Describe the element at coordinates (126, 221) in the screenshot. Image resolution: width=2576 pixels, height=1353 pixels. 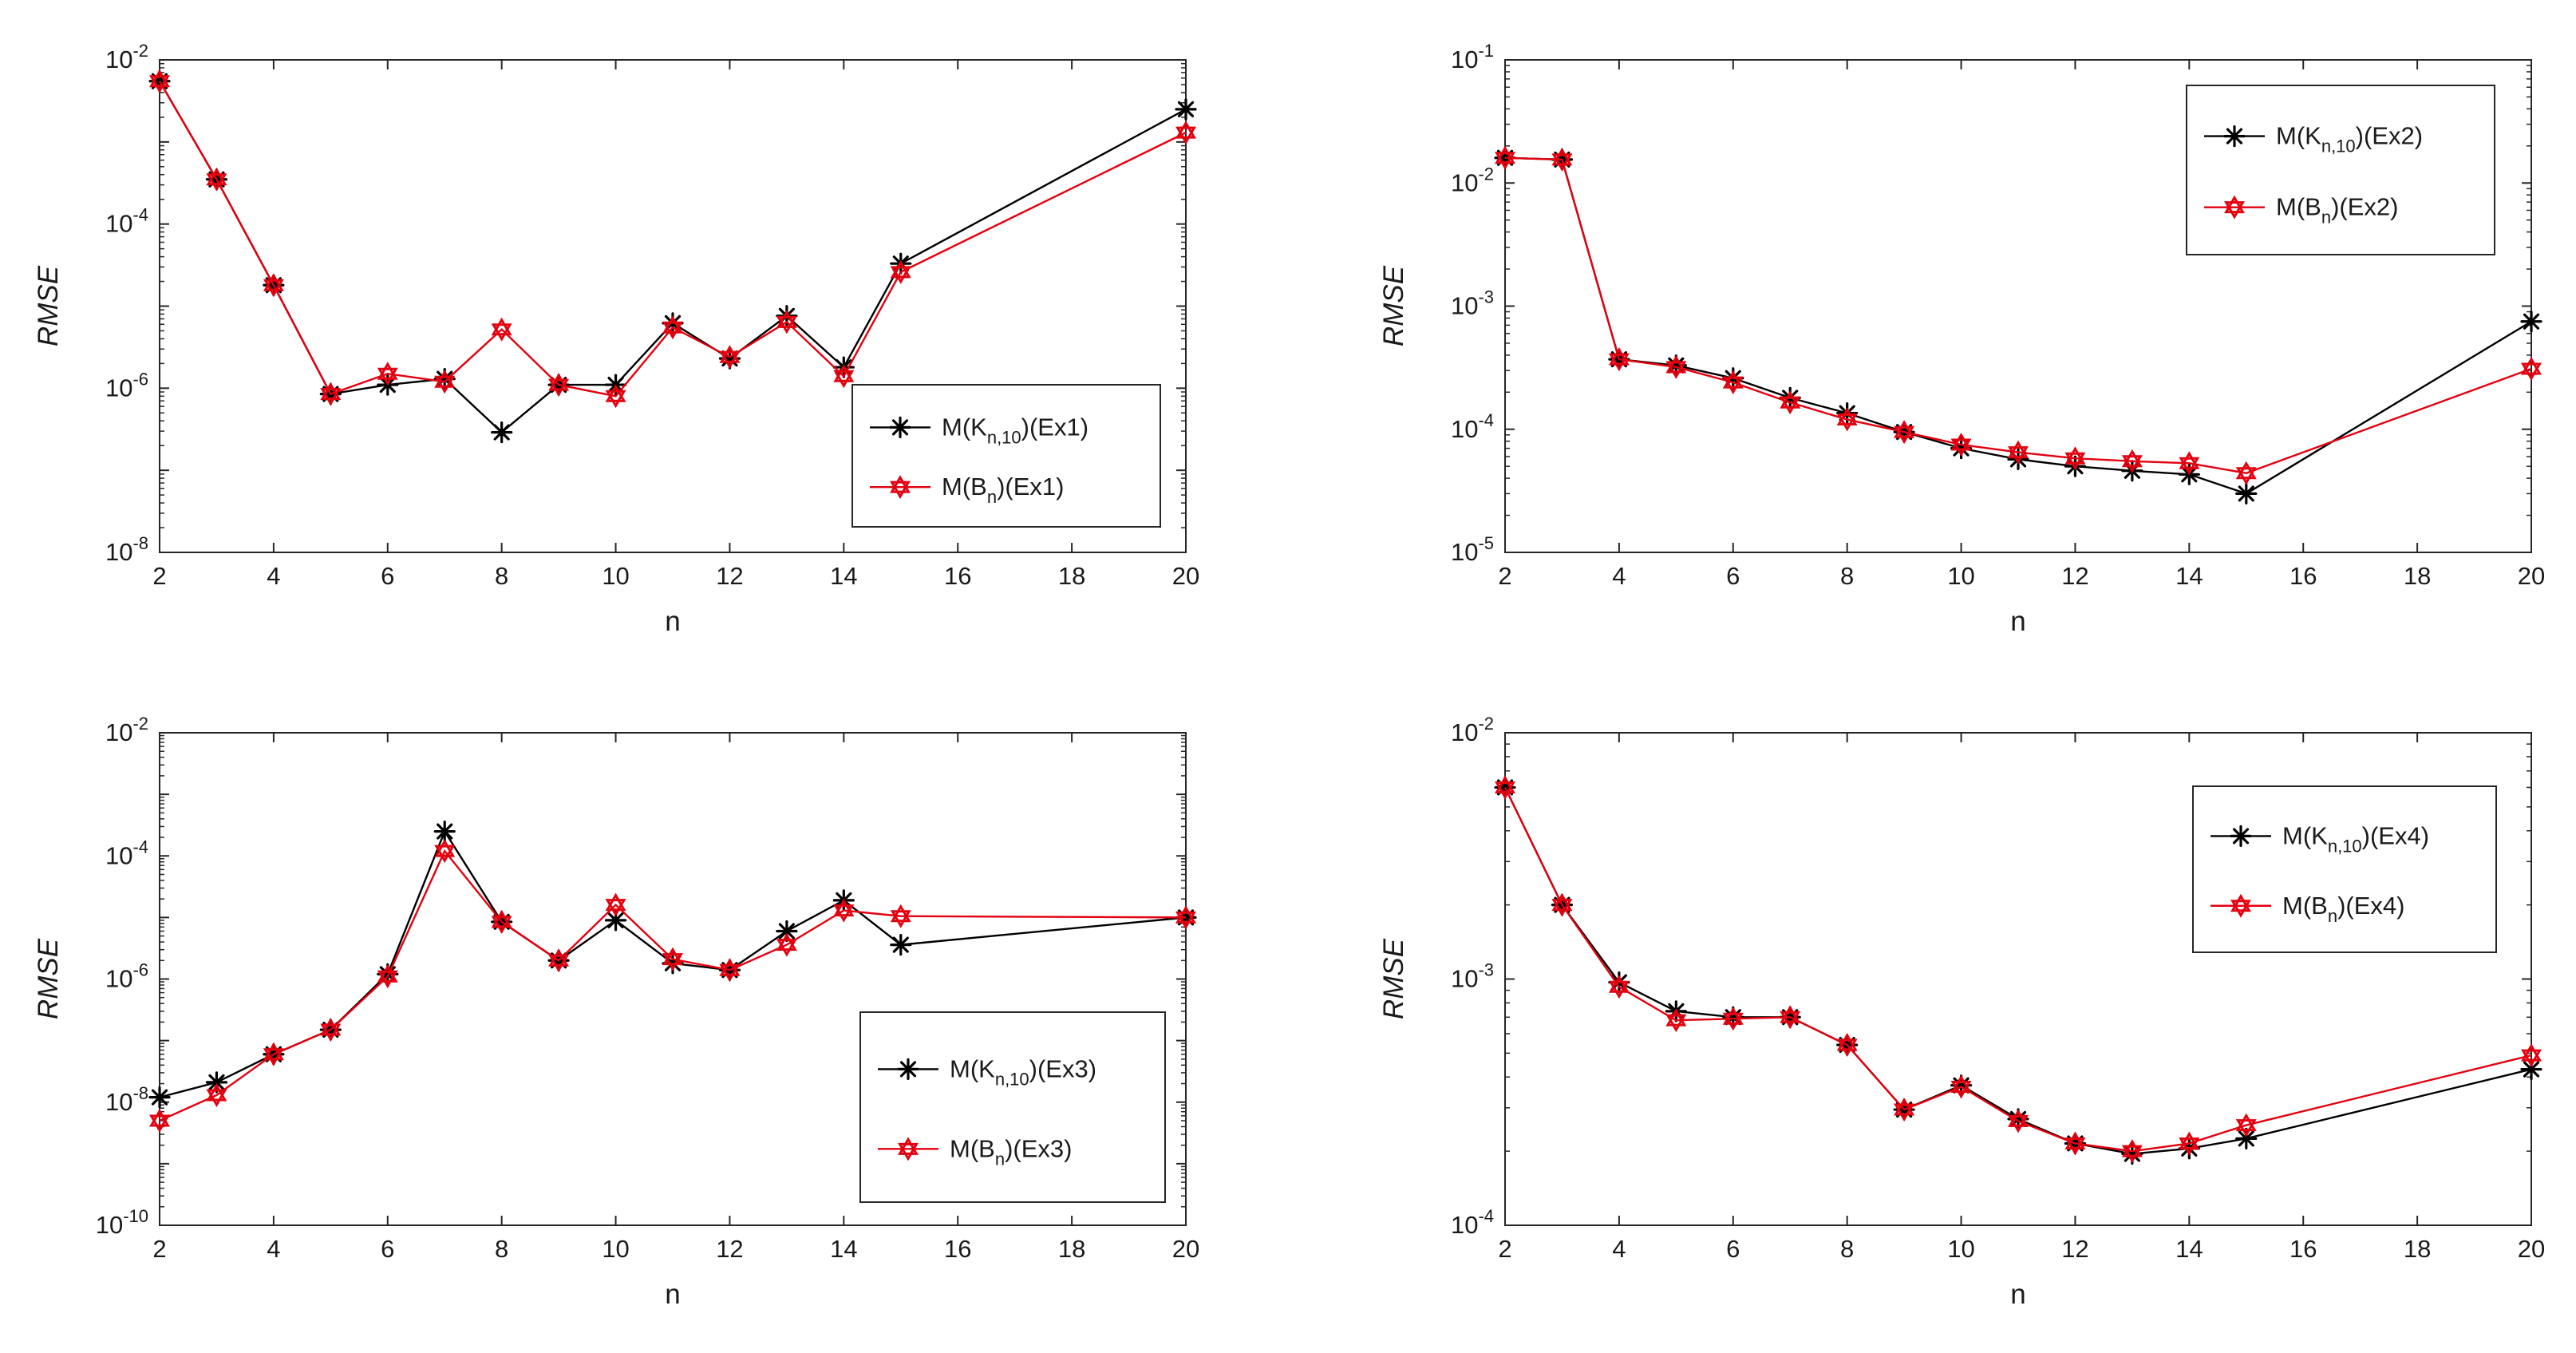
I see `y-tick-label: 10⁻⁴` at that location.